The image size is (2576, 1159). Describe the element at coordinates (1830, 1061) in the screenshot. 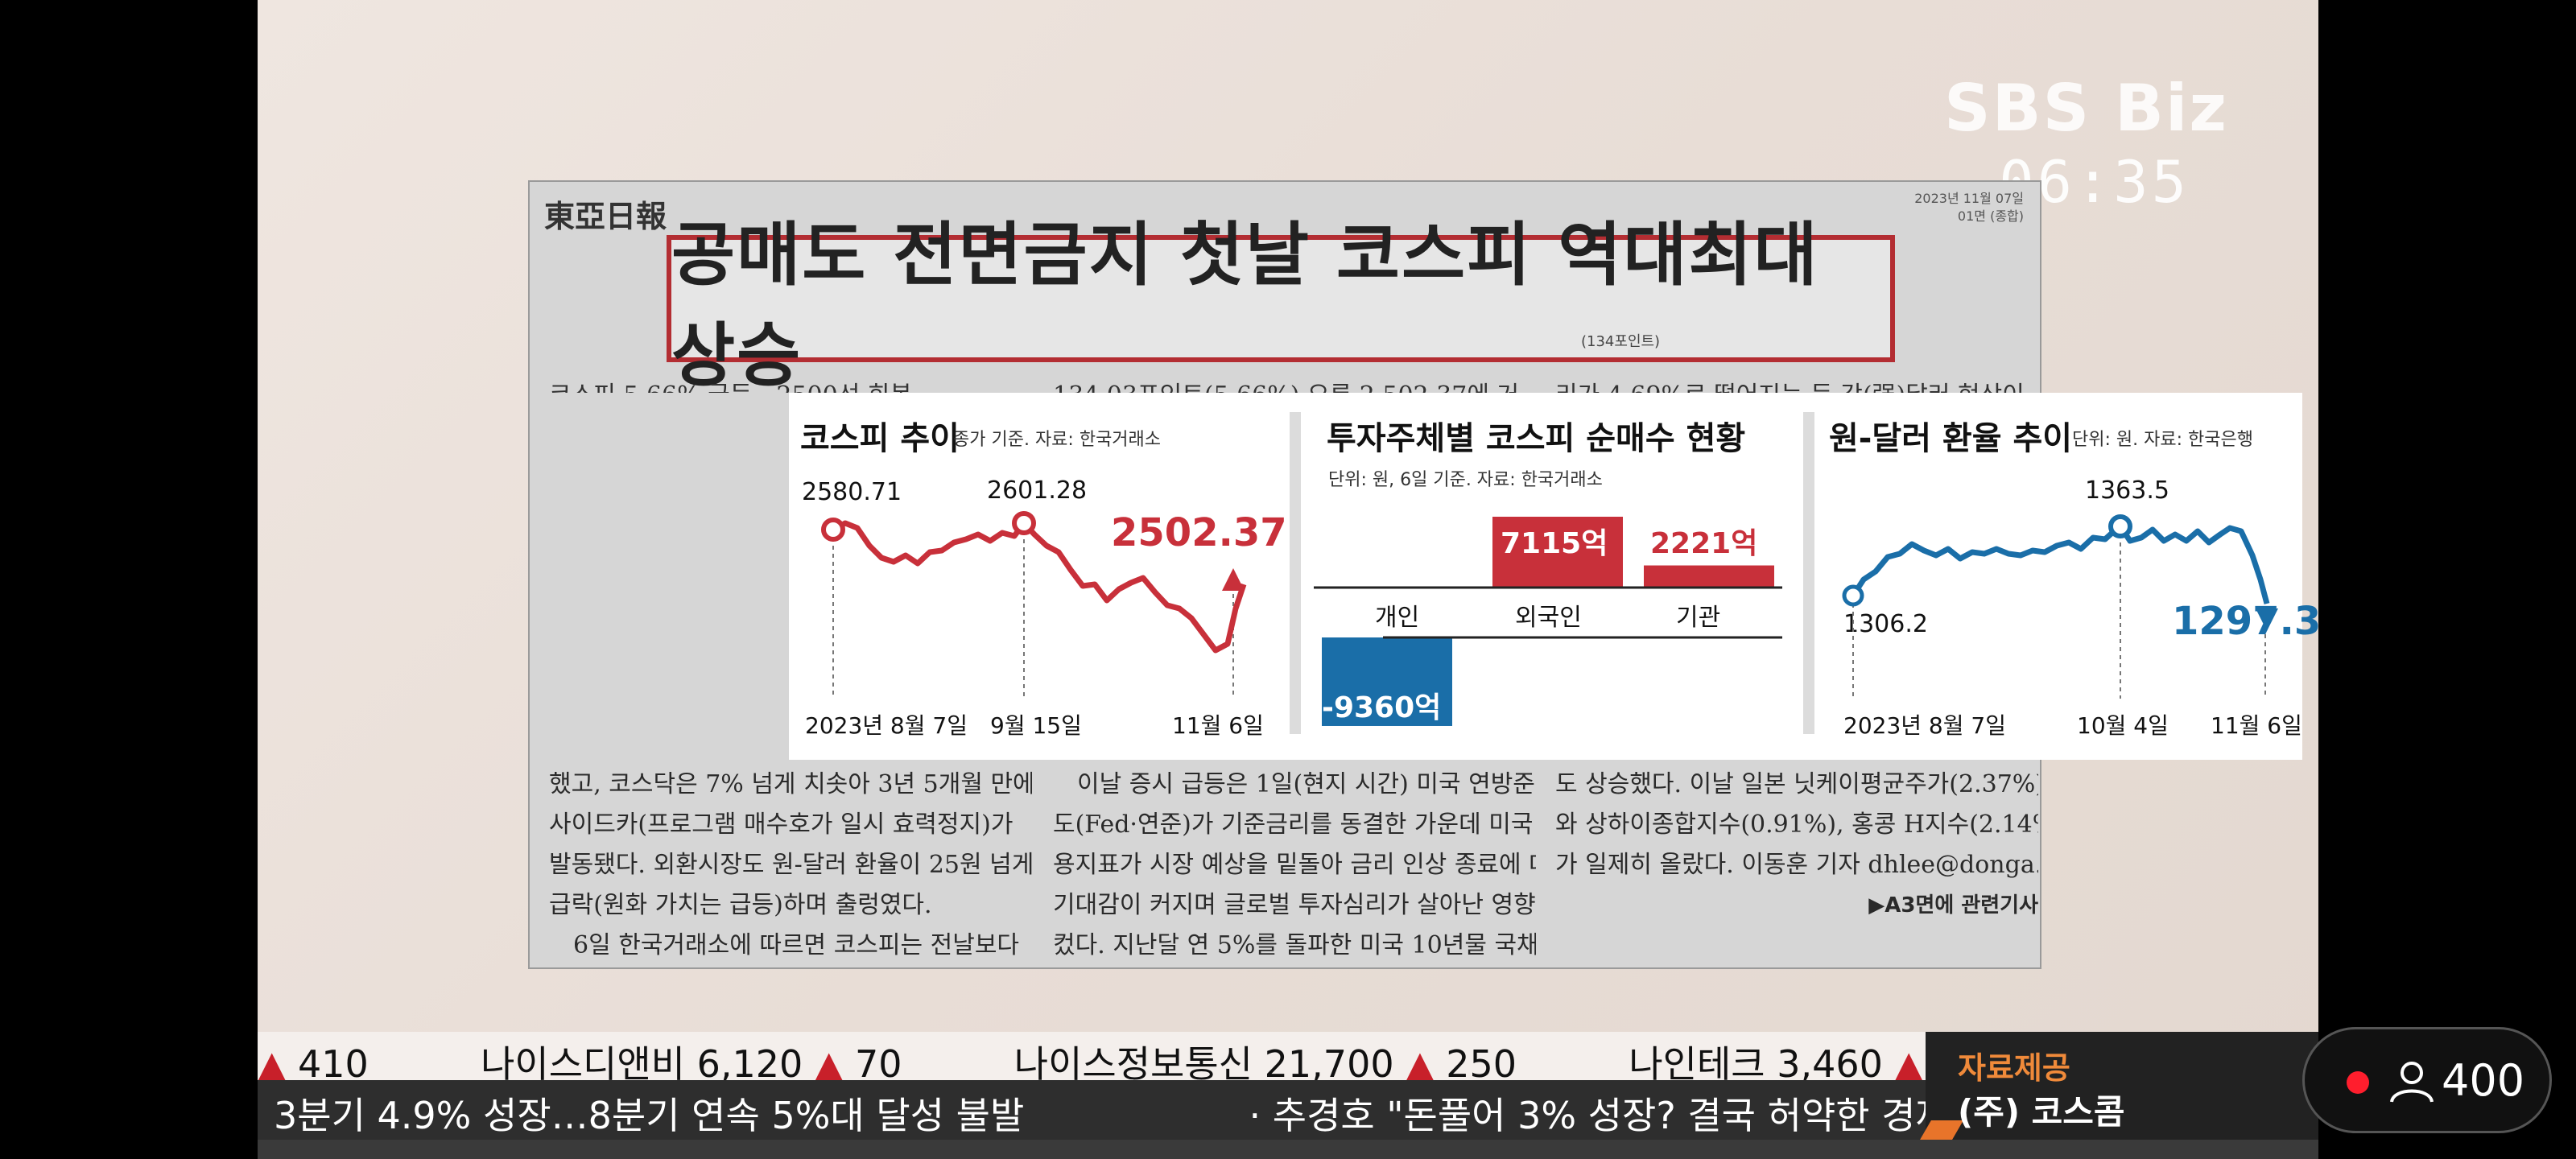

I see `ticker-price: 3,460` at that location.